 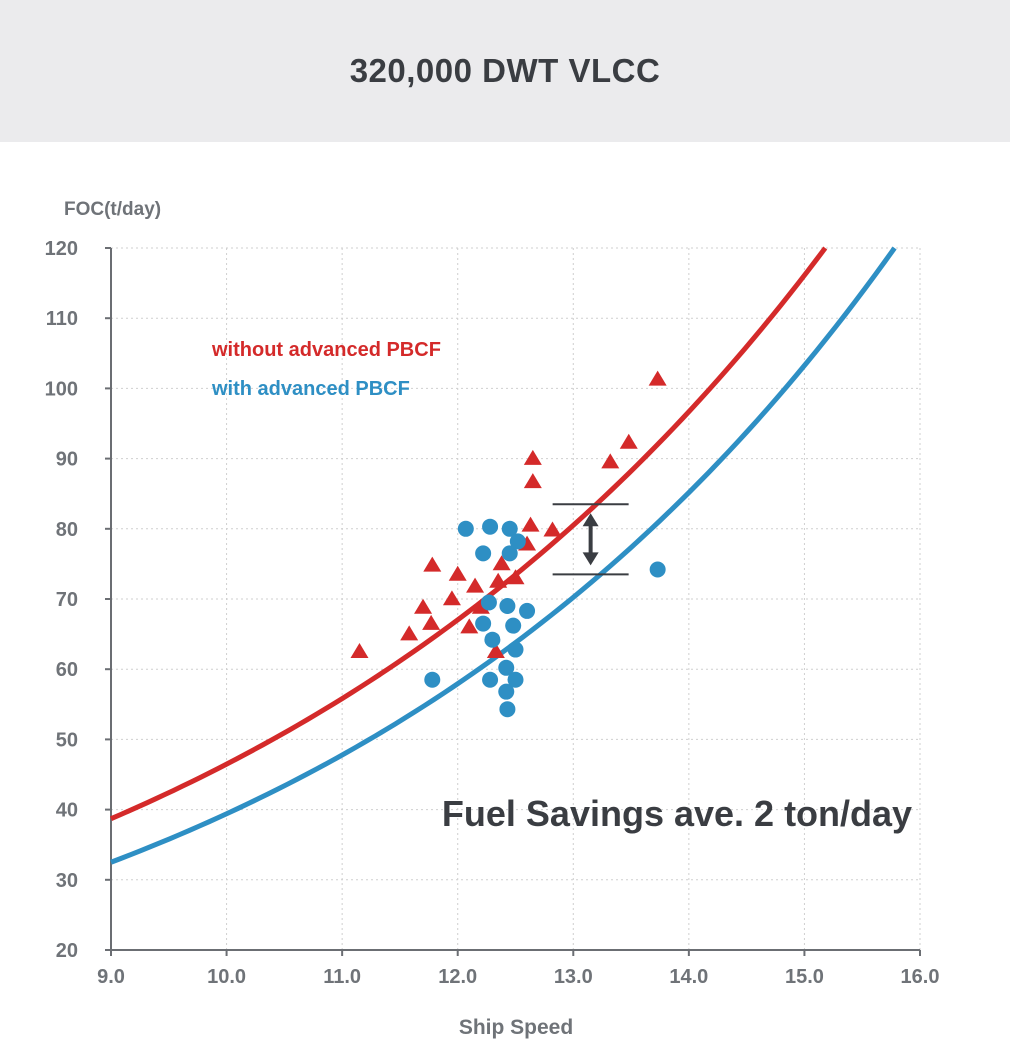 I want to click on x-tick-labels: 9.0 10.0 11.0 12.0 13.0 14.0 15.0 16.0, so click(x=518, y=977).